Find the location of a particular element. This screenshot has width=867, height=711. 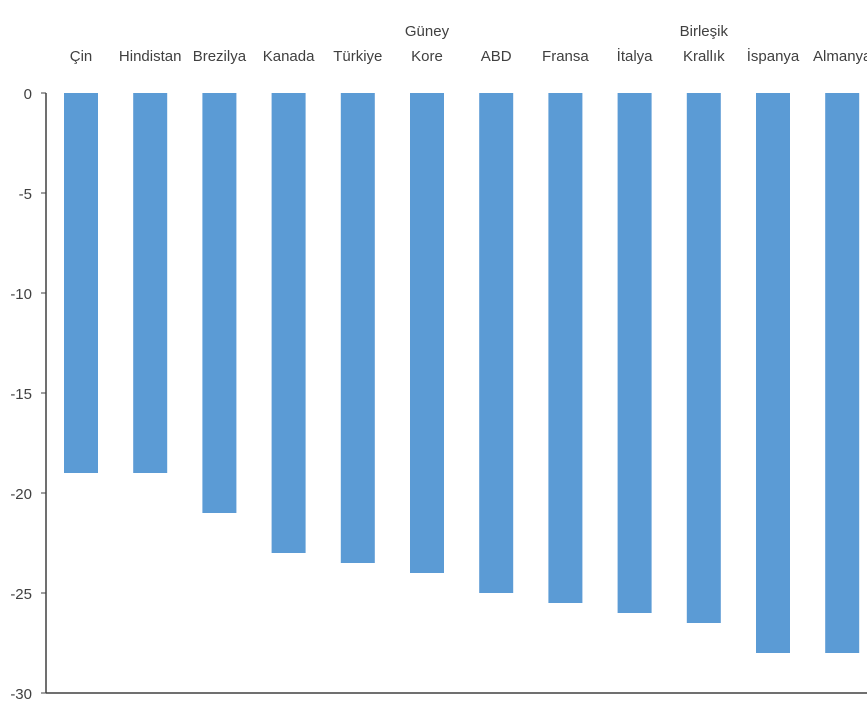

category-label-line: Kanada is located at coordinates (289, 56).